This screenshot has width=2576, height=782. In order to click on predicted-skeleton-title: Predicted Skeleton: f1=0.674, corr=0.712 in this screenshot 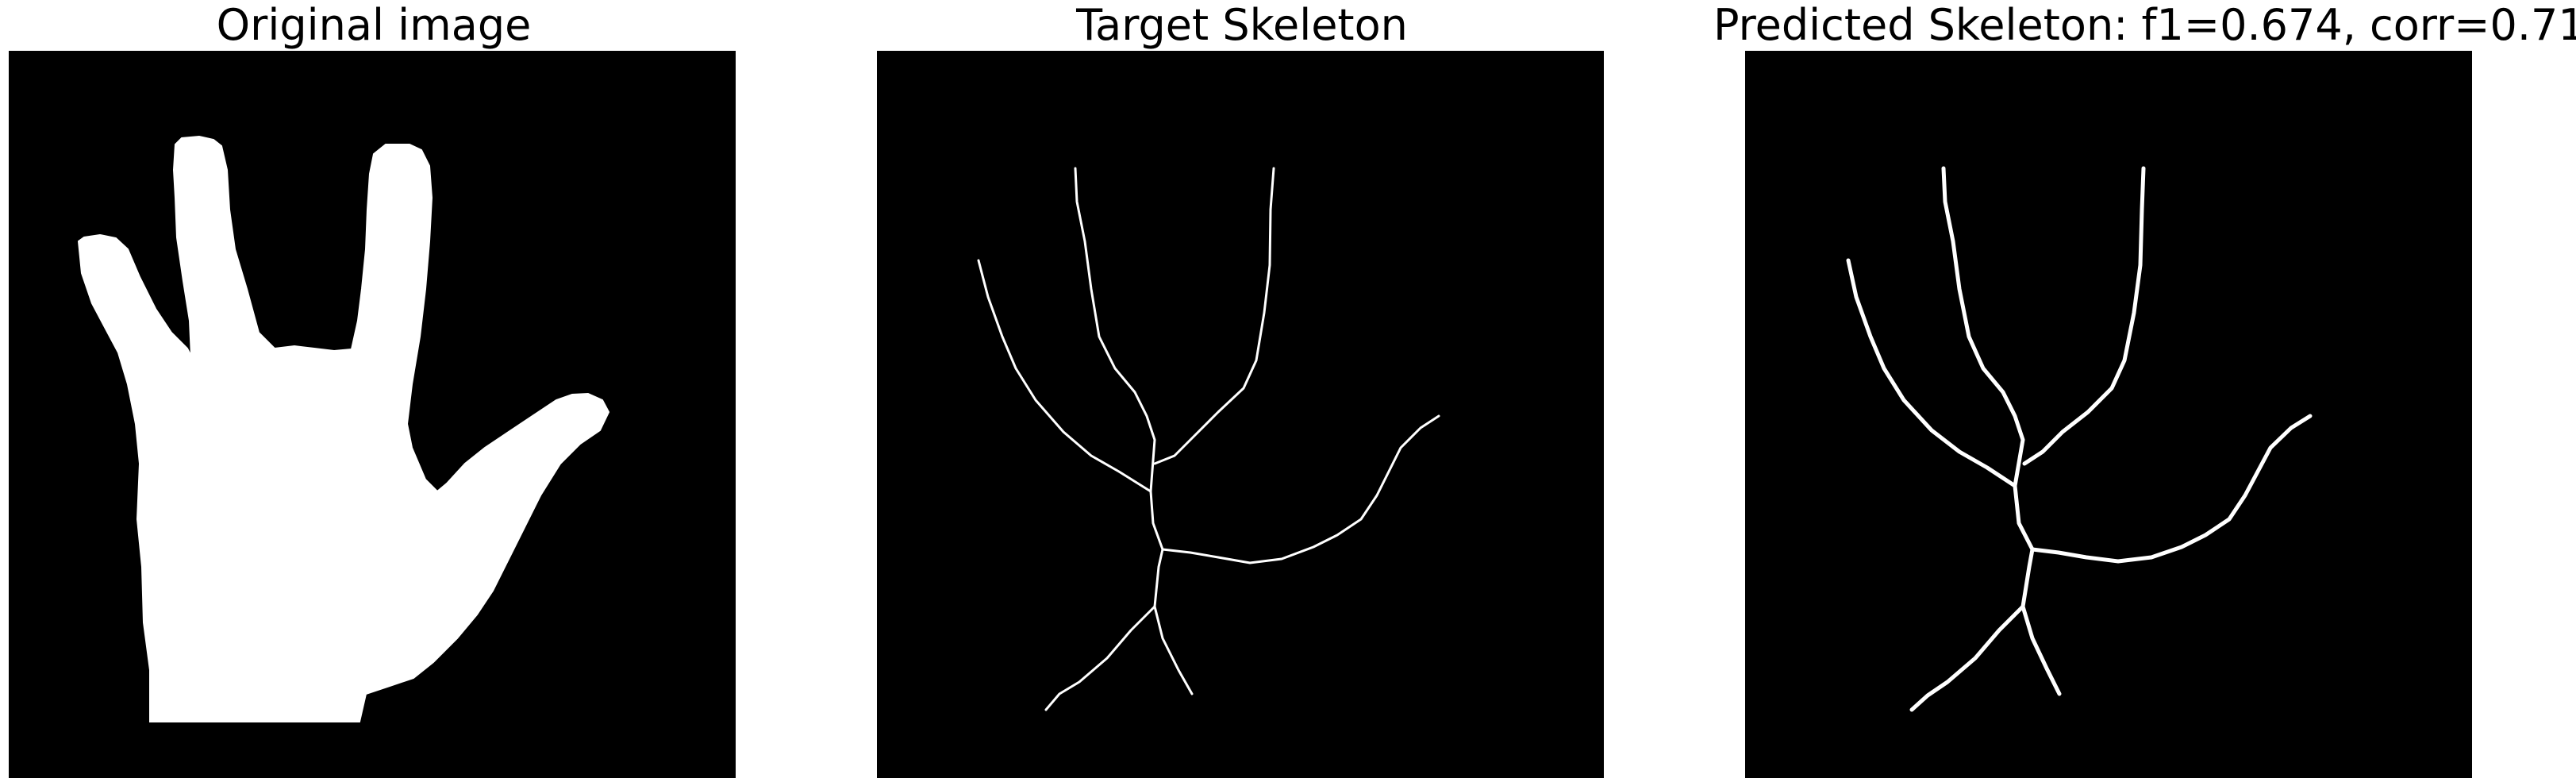, I will do `click(2144, 25)`.